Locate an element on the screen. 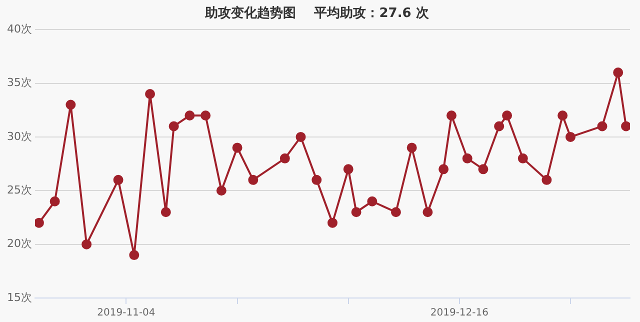 The height and width of the screenshot is (322, 640). y-tick-label: 40次 is located at coordinates (19, 29).